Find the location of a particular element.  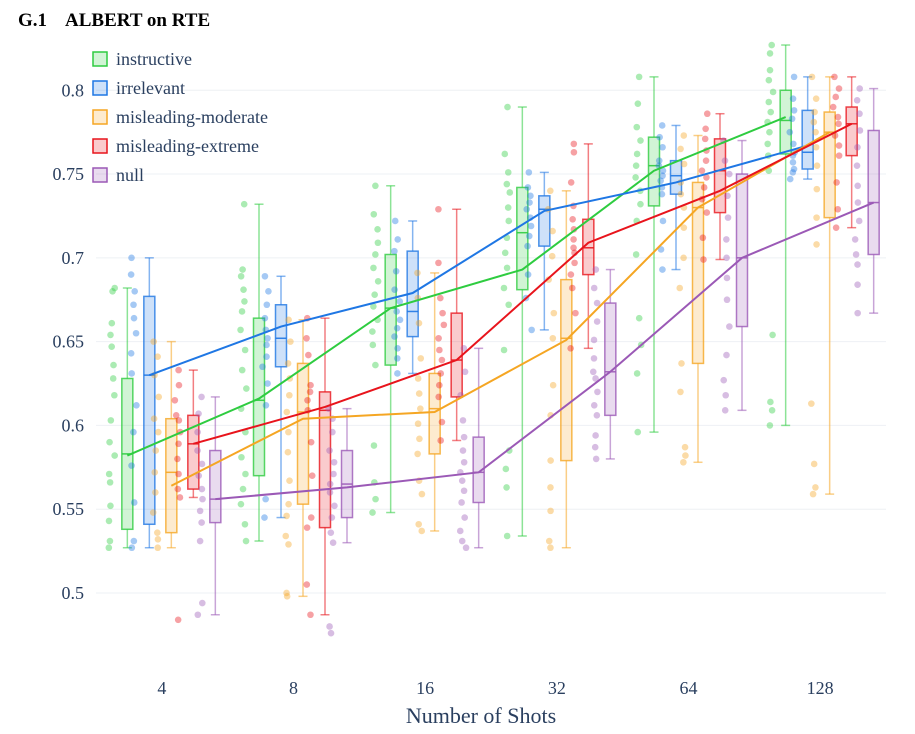

y-tick-label: 0.6 is located at coordinates (73, 425).